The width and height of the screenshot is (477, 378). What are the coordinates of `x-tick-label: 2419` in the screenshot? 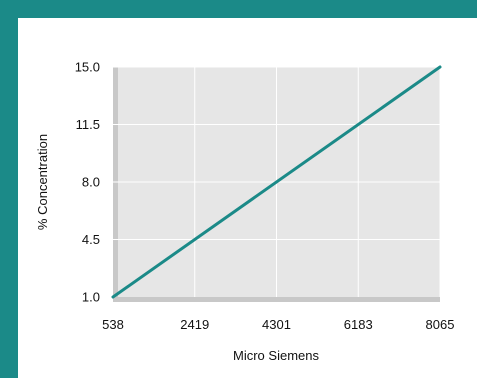 It's located at (194, 324).